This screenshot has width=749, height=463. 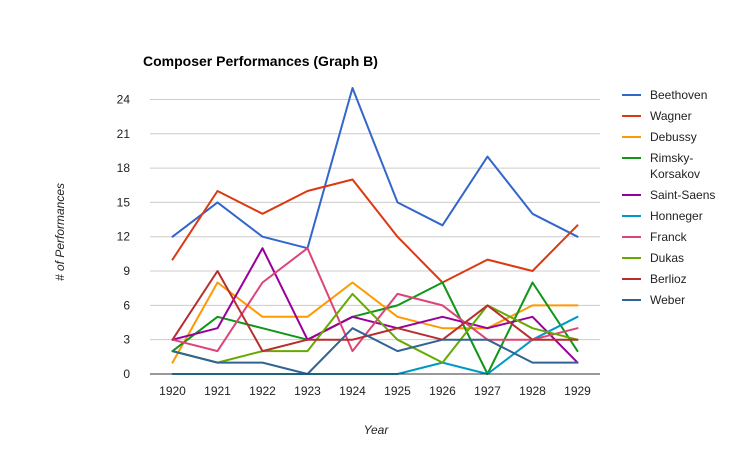 I want to click on y-tick-label: 6, so click(x=126, y=305).